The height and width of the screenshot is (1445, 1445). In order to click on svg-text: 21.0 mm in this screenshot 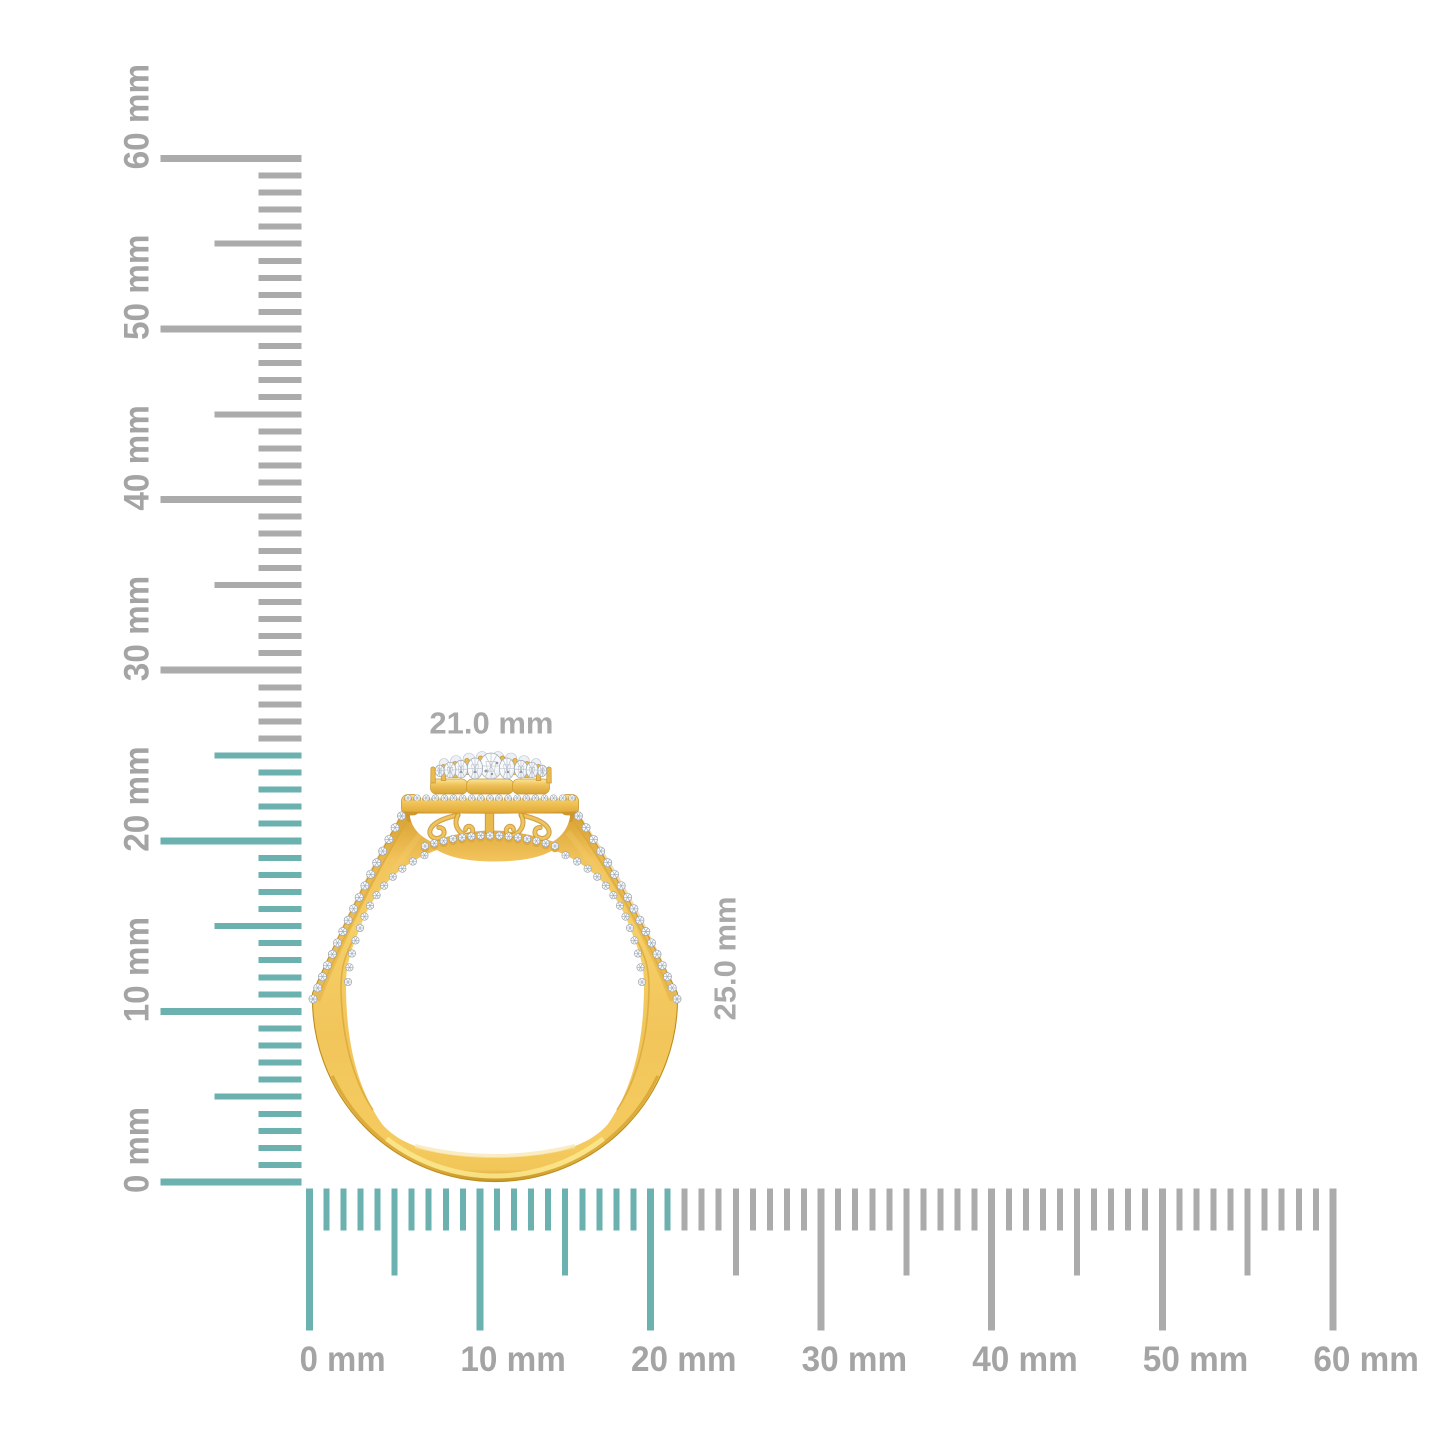, I will do `click(491, 723)`.